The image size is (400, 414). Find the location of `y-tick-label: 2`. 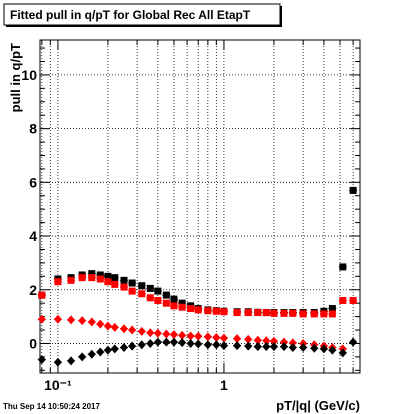

y-tick-label: 2 is located at coordinates (33, 290).